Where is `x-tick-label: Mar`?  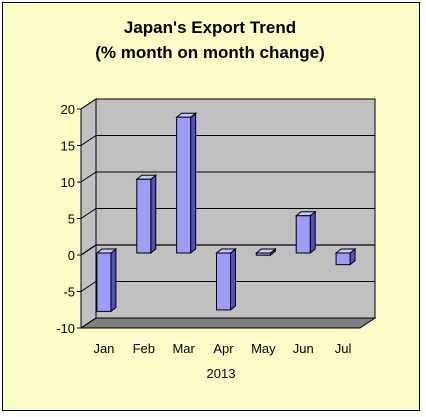 x-tick-label: Mar is located at coordinates (183, 348).